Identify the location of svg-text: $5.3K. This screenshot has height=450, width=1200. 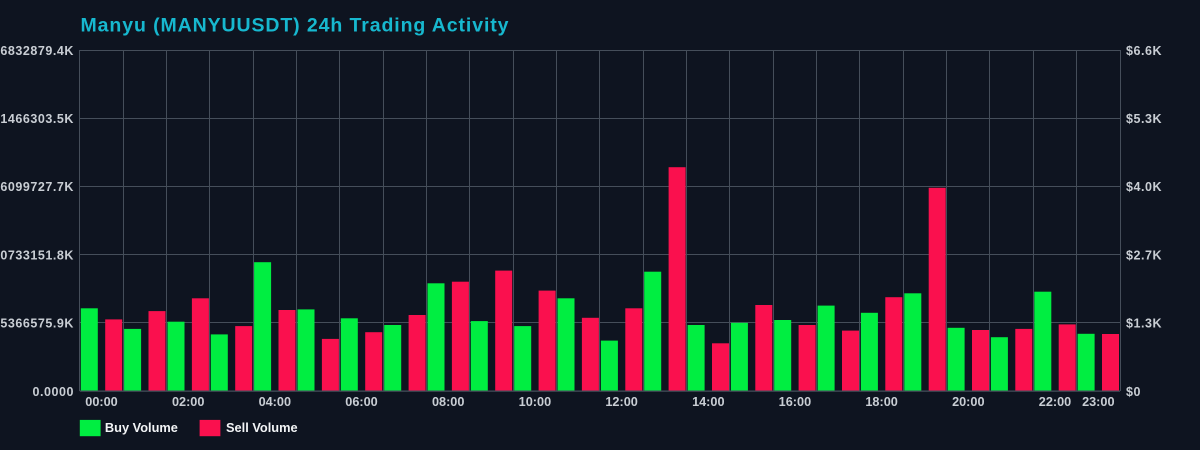
(1144, 119).